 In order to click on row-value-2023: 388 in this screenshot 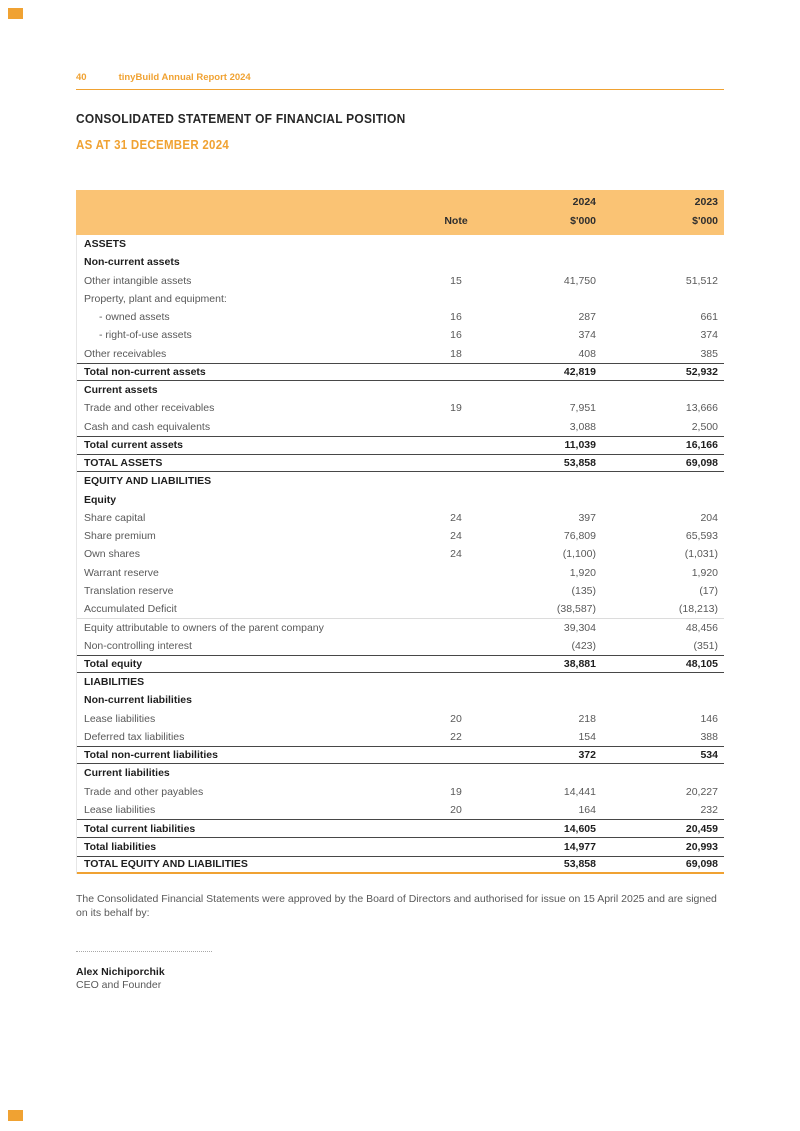, I will do `click(709, 736)`.